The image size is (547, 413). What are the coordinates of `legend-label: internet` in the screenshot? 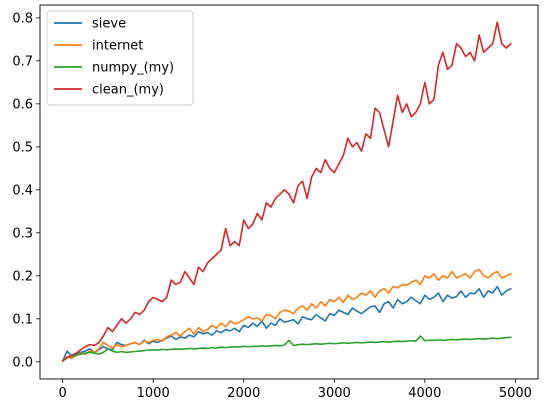 It's located at (117, 46).